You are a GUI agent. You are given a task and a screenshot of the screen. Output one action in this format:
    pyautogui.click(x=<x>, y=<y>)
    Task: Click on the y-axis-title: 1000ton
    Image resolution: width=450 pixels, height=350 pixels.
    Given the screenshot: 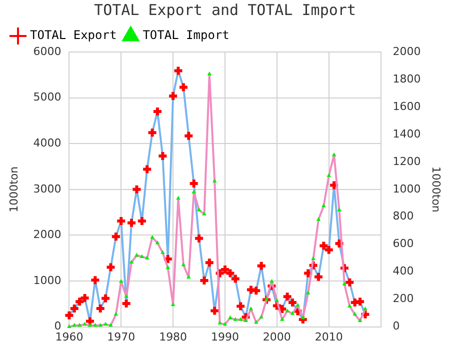 What is the action you would take?
    pyautogui.click(x=13, y=189)
    